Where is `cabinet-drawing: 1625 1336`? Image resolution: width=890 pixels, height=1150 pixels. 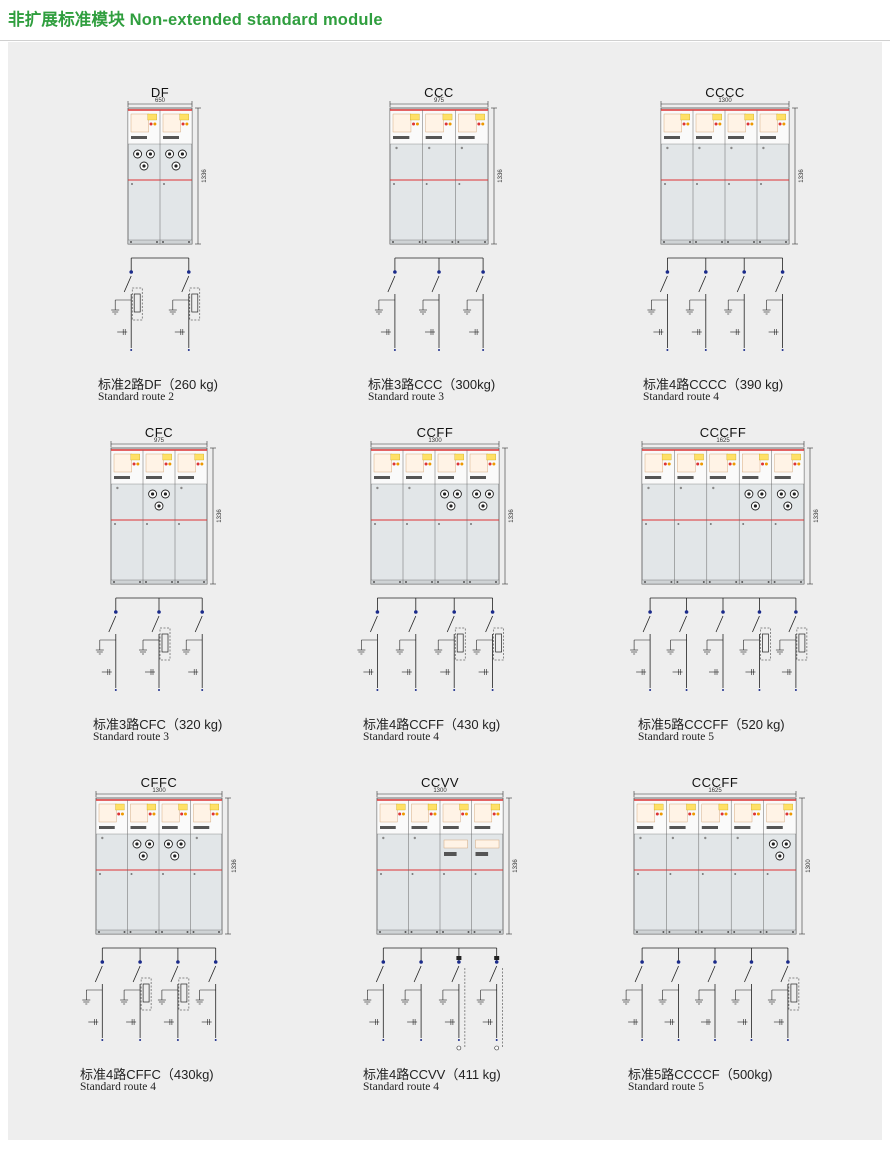 cabinet-drawing: 1625 1336 is located at coordinates (725, 564).